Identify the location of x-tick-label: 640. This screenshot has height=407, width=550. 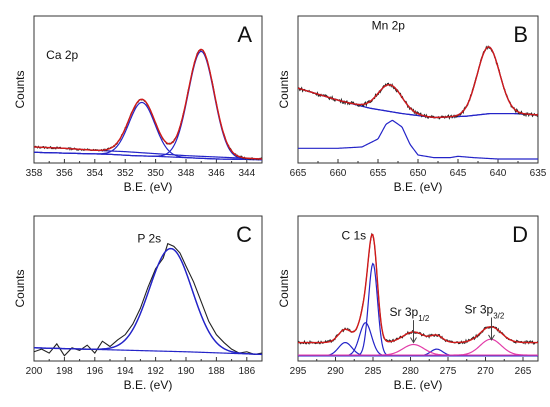
(498, 173).